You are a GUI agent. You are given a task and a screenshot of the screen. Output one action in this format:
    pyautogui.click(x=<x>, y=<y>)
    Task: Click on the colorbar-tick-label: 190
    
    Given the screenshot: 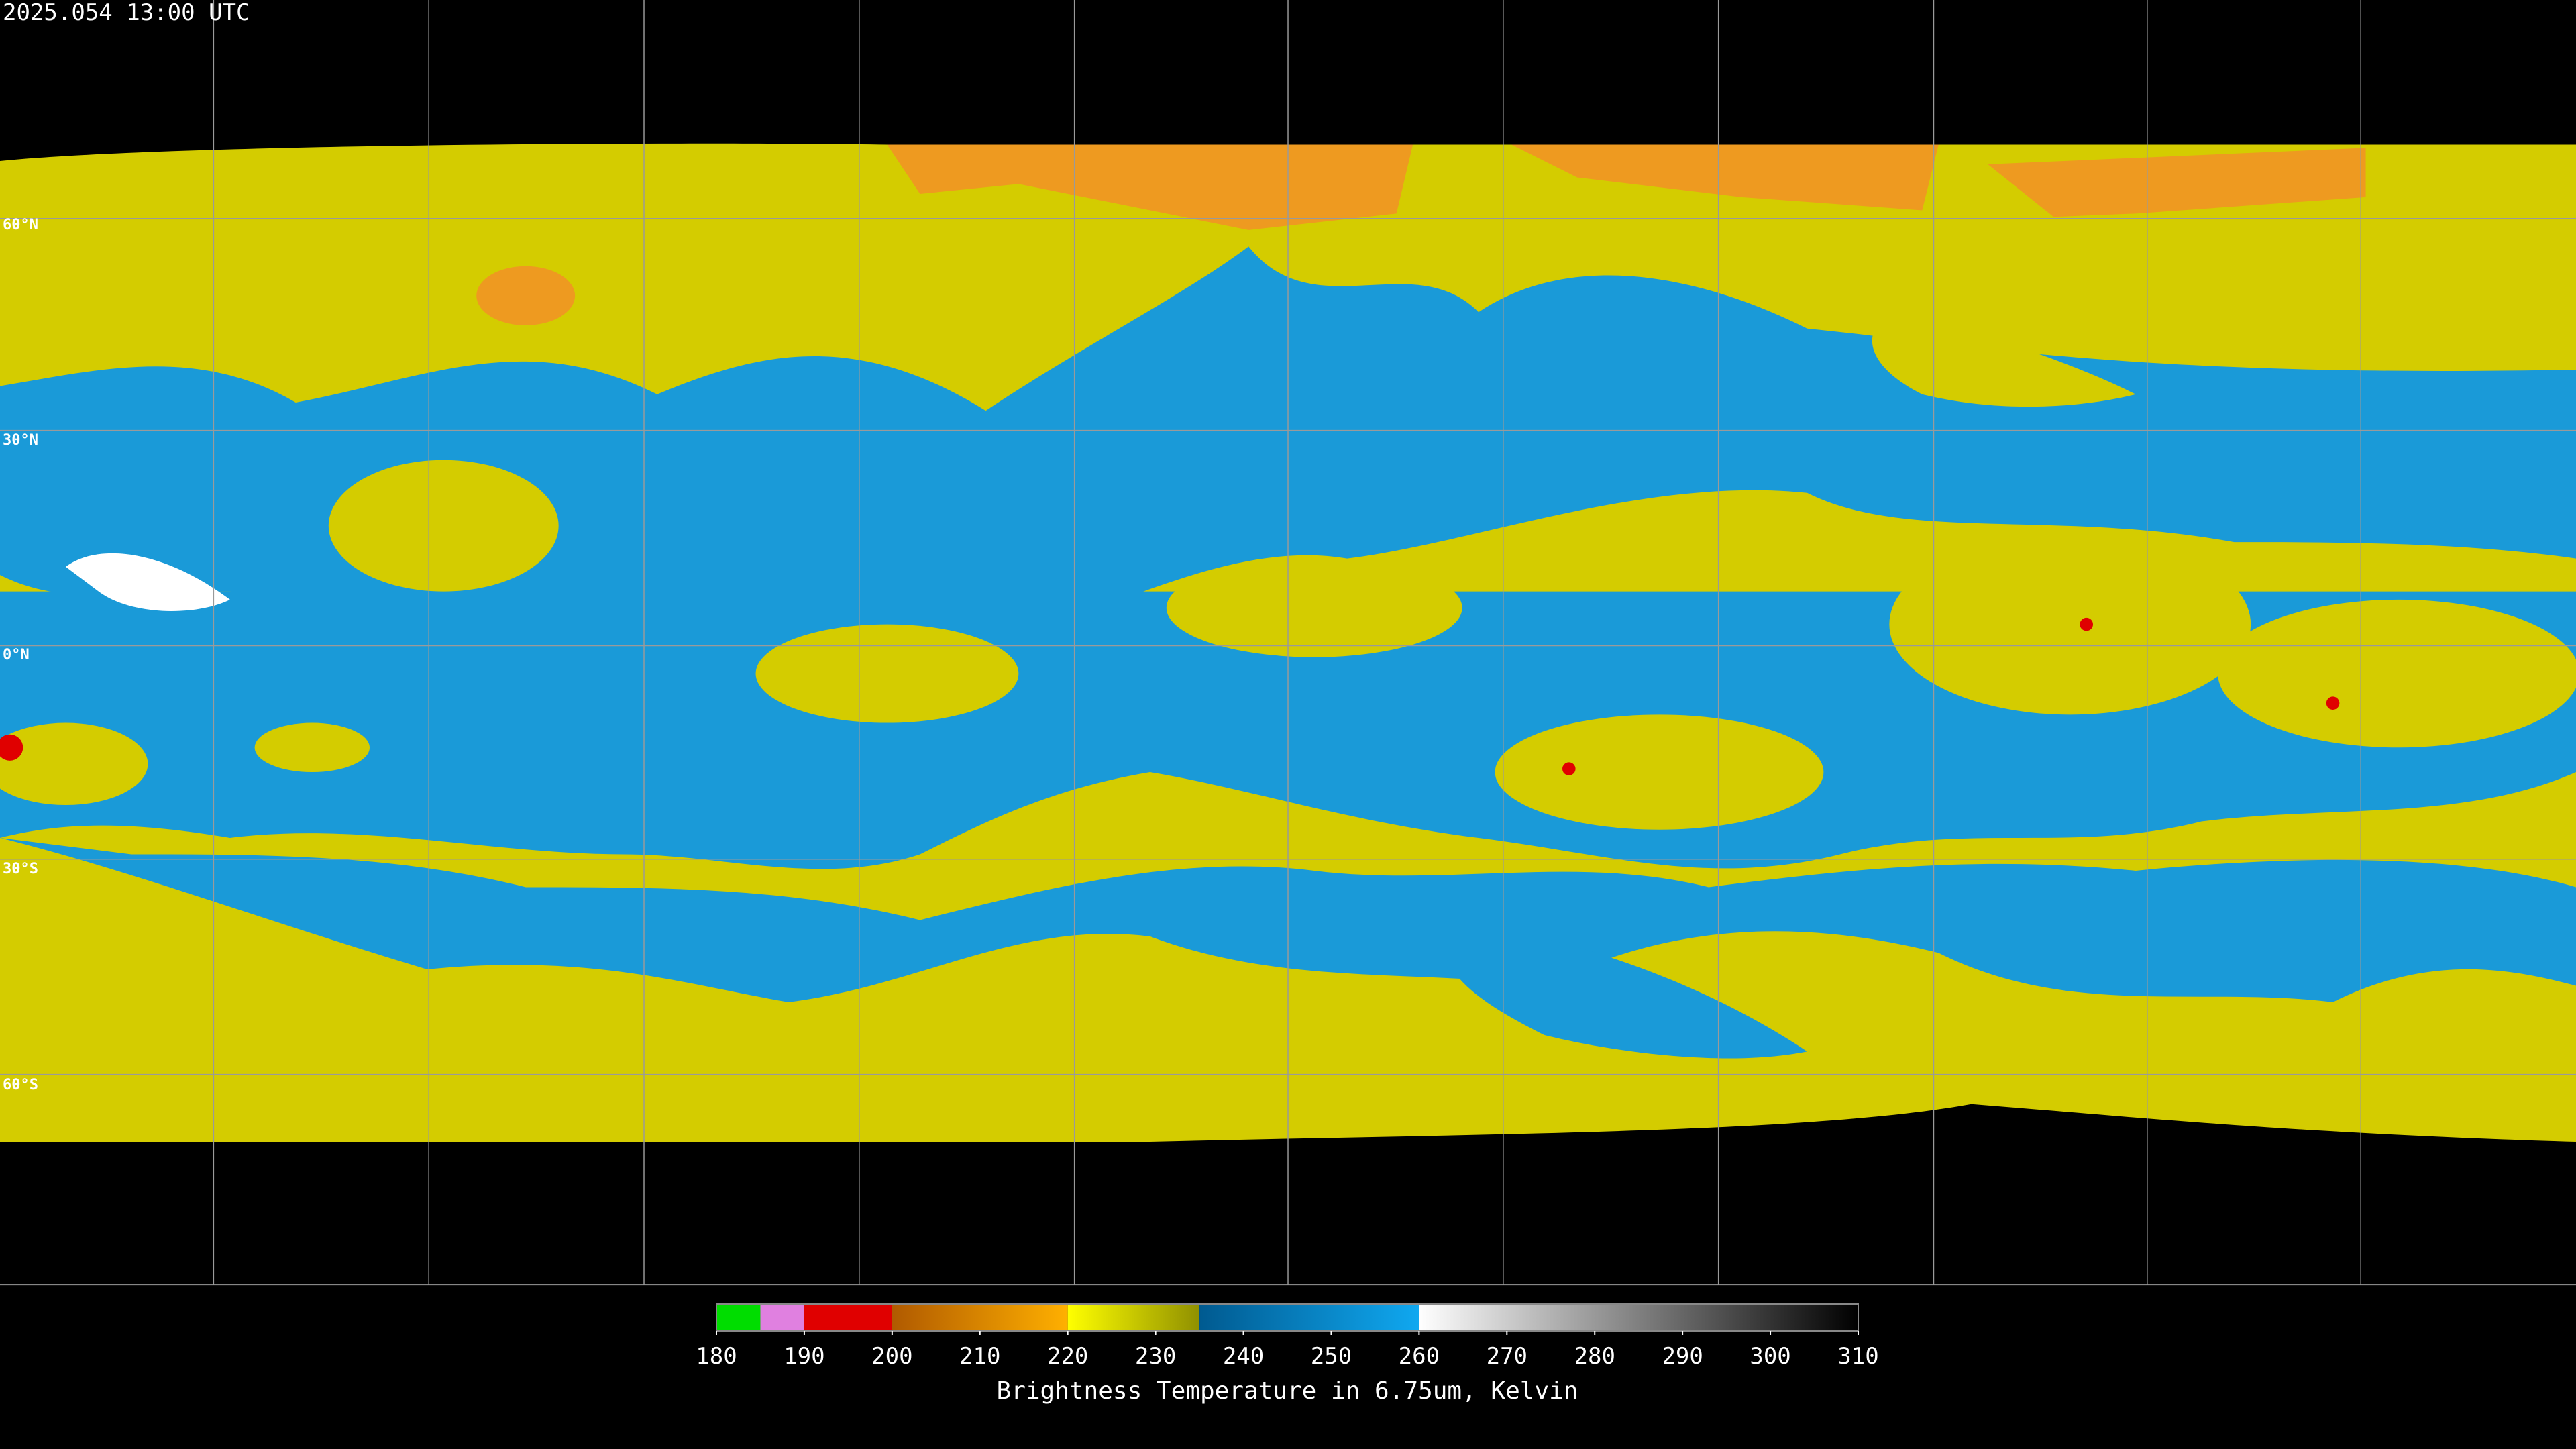 What is the action you would take?
    pyautogui.click(x=804, y=1356)
    